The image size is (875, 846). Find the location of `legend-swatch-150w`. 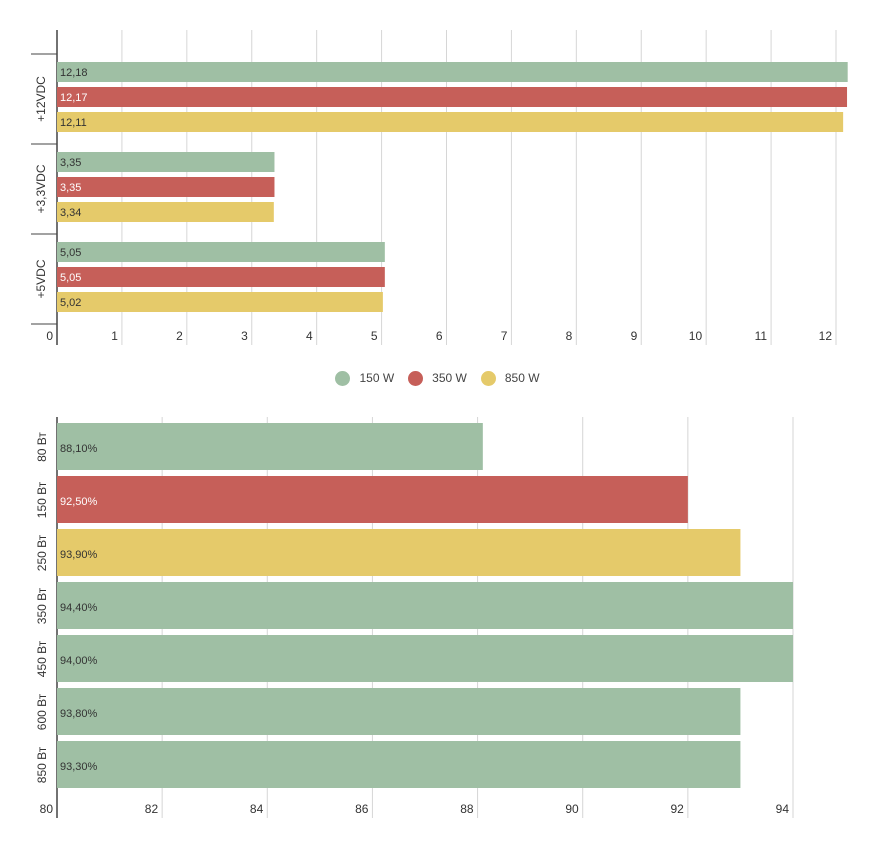

legend-swatch-150w is located at coordinates (343, 378).